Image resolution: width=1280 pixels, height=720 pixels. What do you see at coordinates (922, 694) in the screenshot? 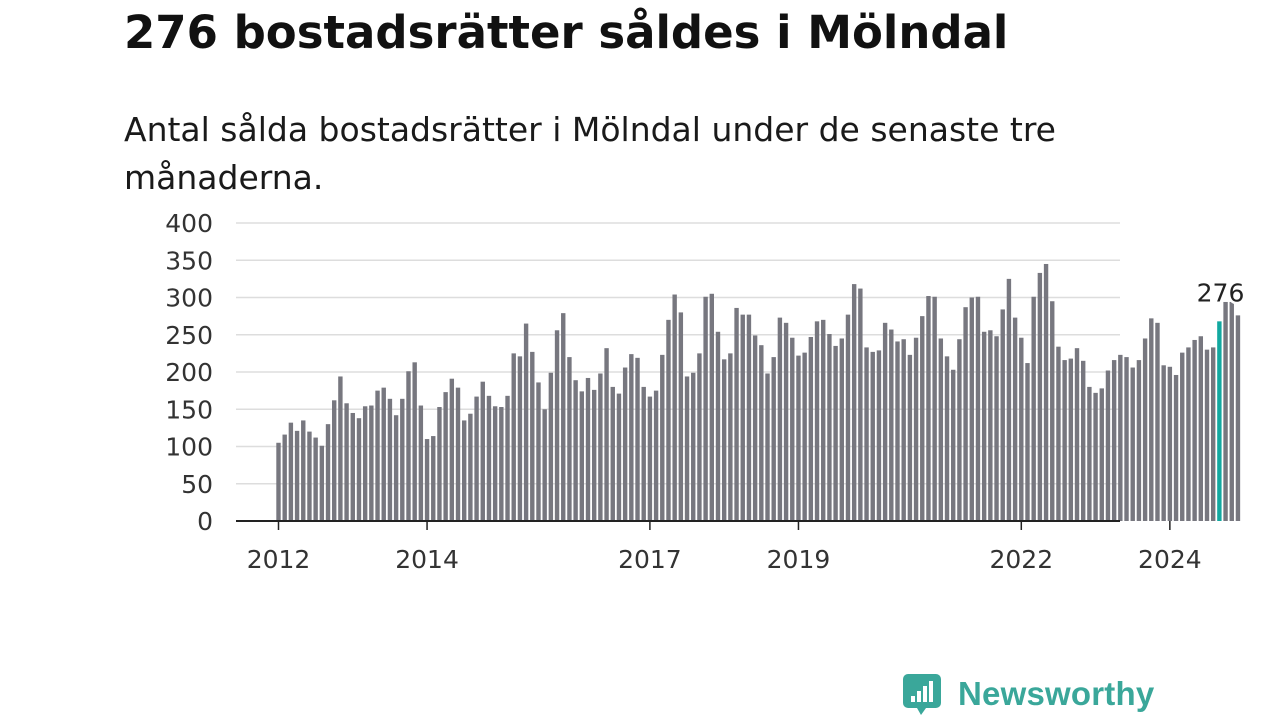
I see `newsworthy-bar-chart-logo-icon` at bounding box center [922, 694].